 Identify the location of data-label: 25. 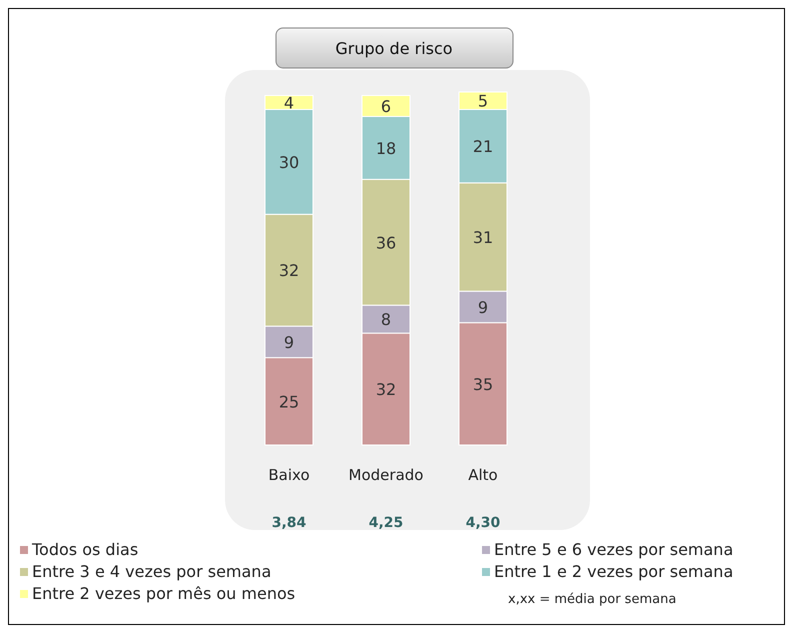
(289, 402).